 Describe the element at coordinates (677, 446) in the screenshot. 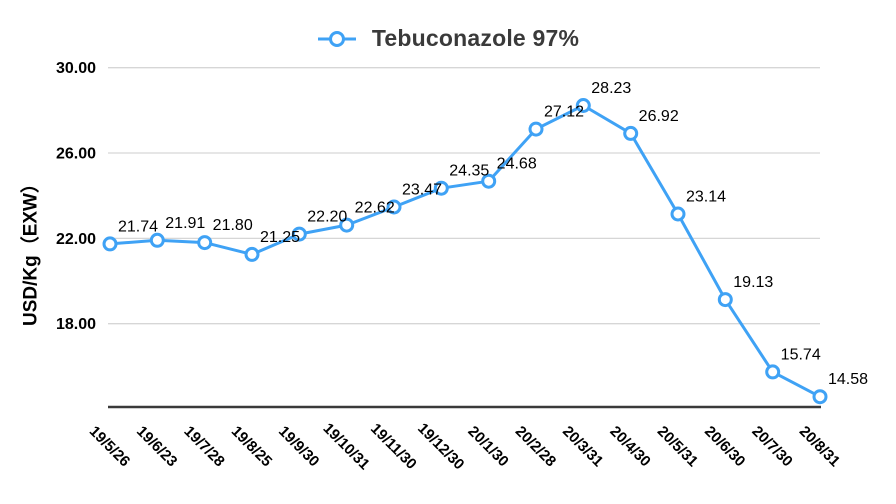

I see `x-tick-label: 20/5/31` at that location.